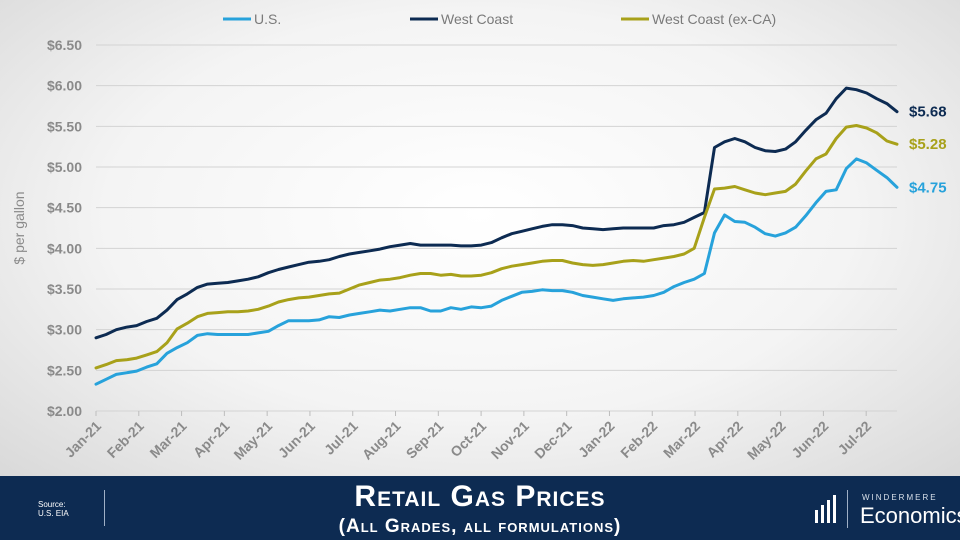  I want to click on end-value-label: $5.28, so click(928, 144).